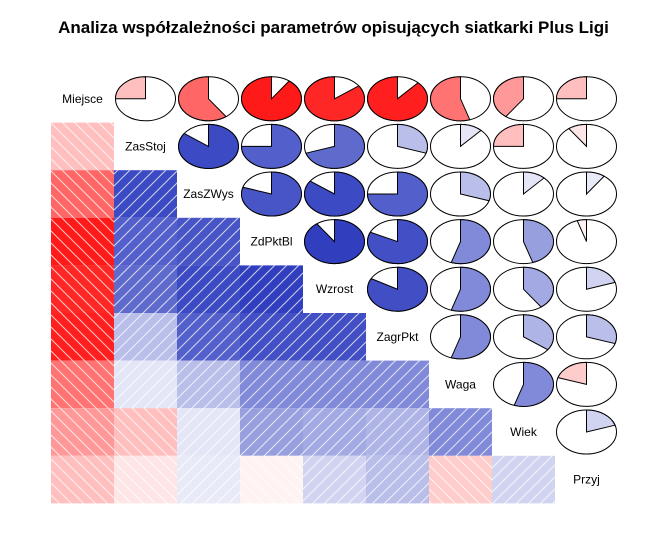 This screenshot has width=667, height=556. What do you see at coordinates (586, 480) in the screenshot?
I see `variable-label-przyj: Przyj` at bounding box center [586, 480].